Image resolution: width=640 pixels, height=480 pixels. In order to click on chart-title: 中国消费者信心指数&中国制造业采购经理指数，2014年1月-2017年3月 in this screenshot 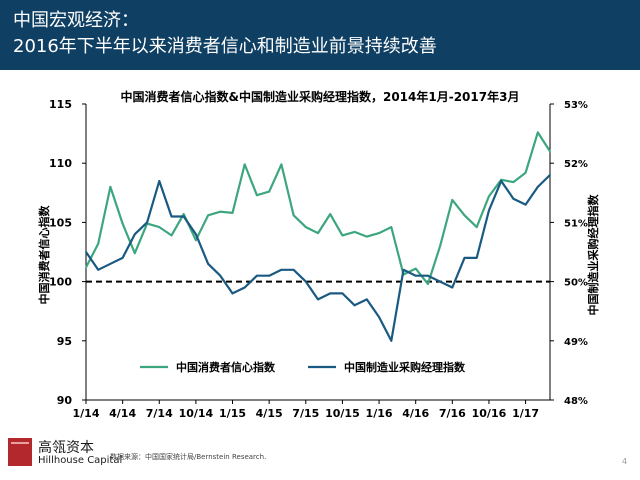, I will do `click(320, 96)`.